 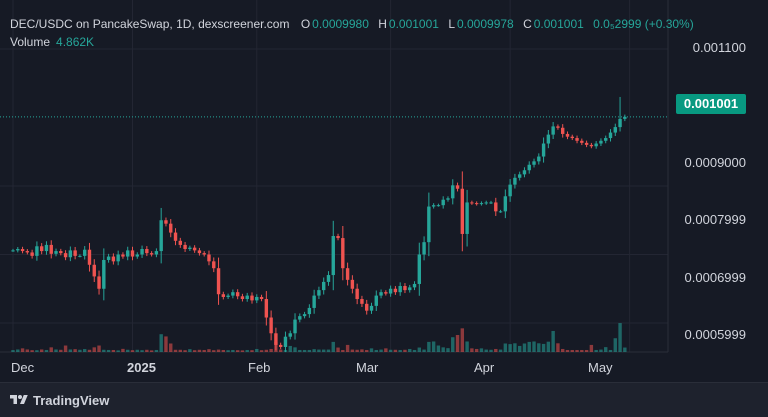 What do you see at coordinates (75, 42) in the screenshot?
I see `legend-volume-value: 4.862K` at bounding box center [75, 42].